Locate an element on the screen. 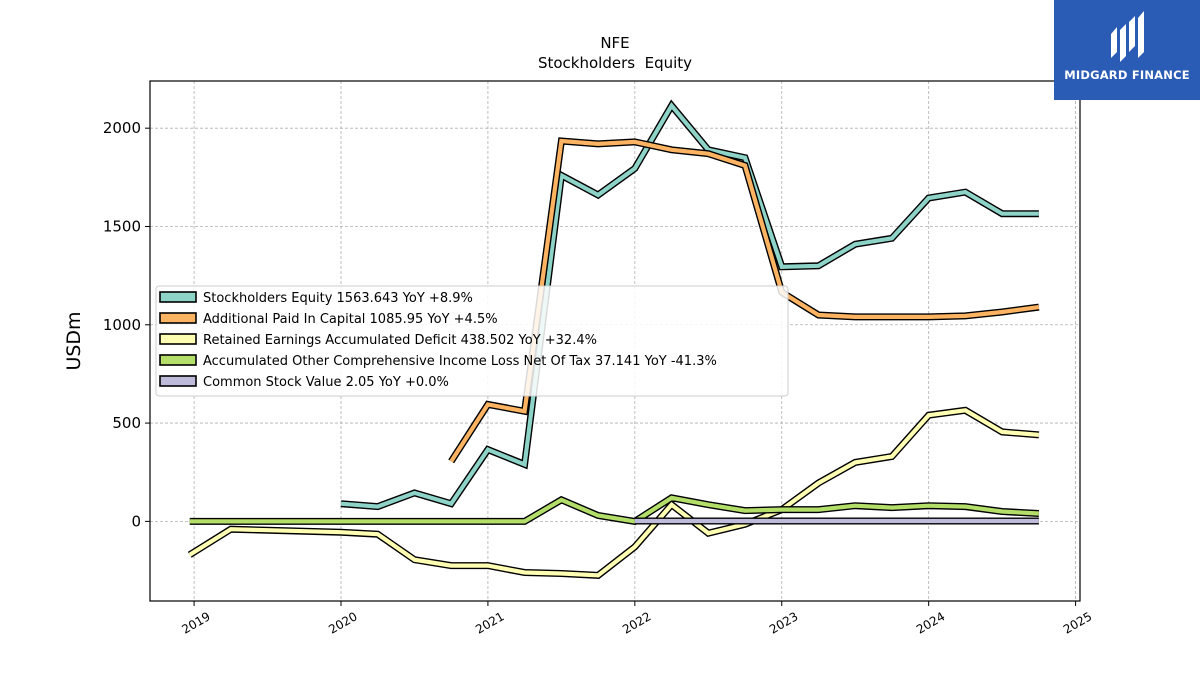 This screenshot has height=675, width=1200. x-tick-label: 2021 is located at coordinates (489, 622).